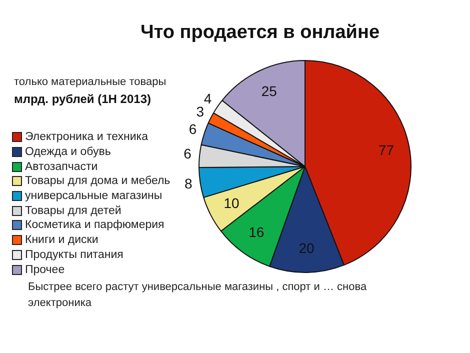 The image size is (470, 353). Describe the element at coordinates (256, 232) in the screenshot. I see `data-label: 16` at that location.